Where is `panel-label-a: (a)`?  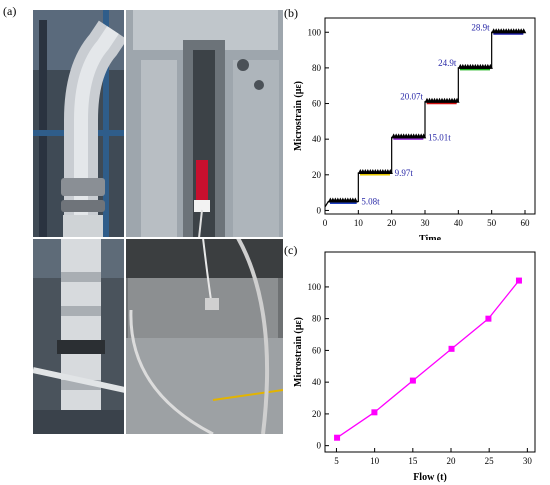
panel-label-a: (a) is located at coordinates (10, 11).